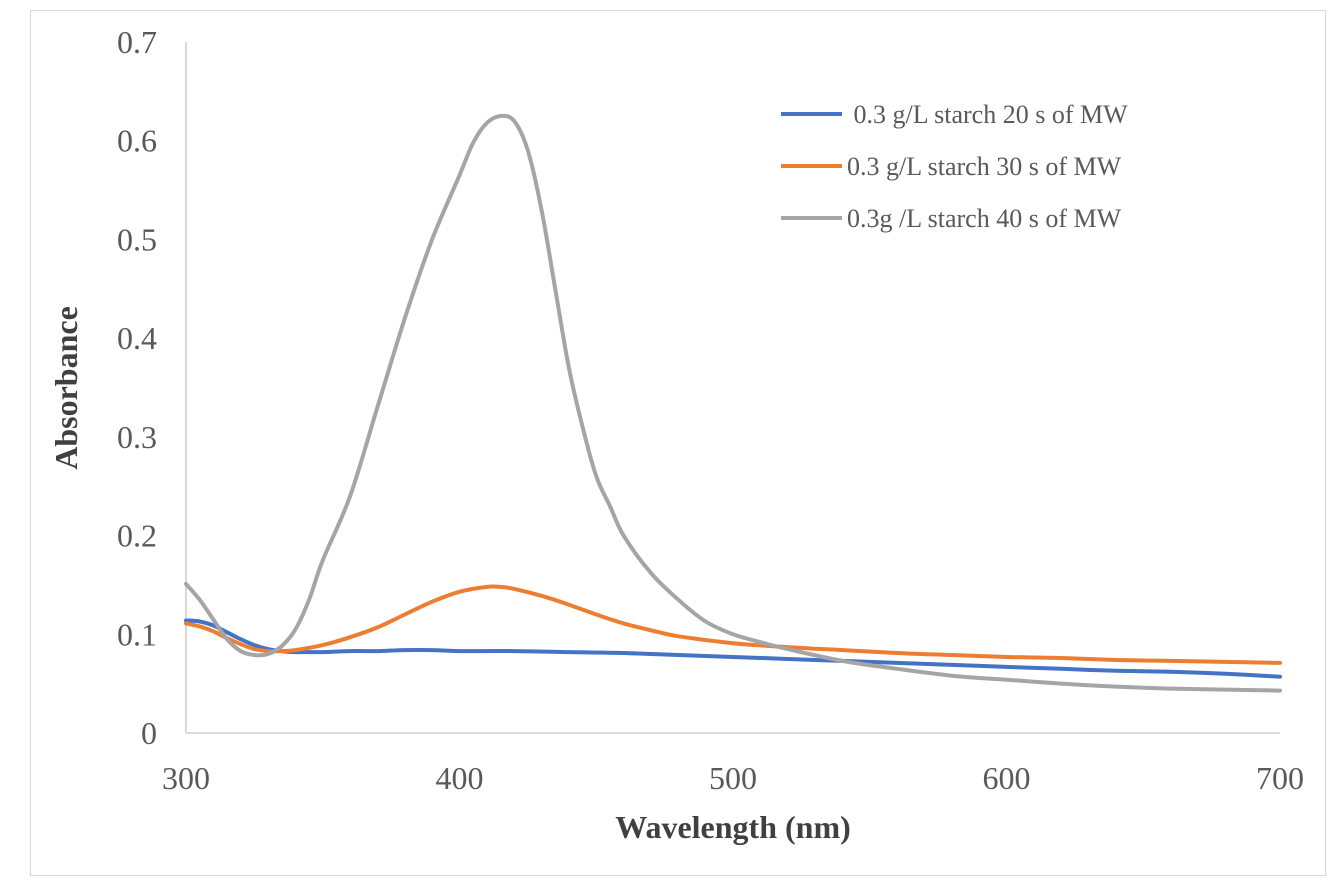 Image resolution: width=1343 pixels, height=883 pixels. What do you see at coordinates (137, 141) in the screenshot?
I see `y-tick-label: 0.6` at bounding box center [137, 141].